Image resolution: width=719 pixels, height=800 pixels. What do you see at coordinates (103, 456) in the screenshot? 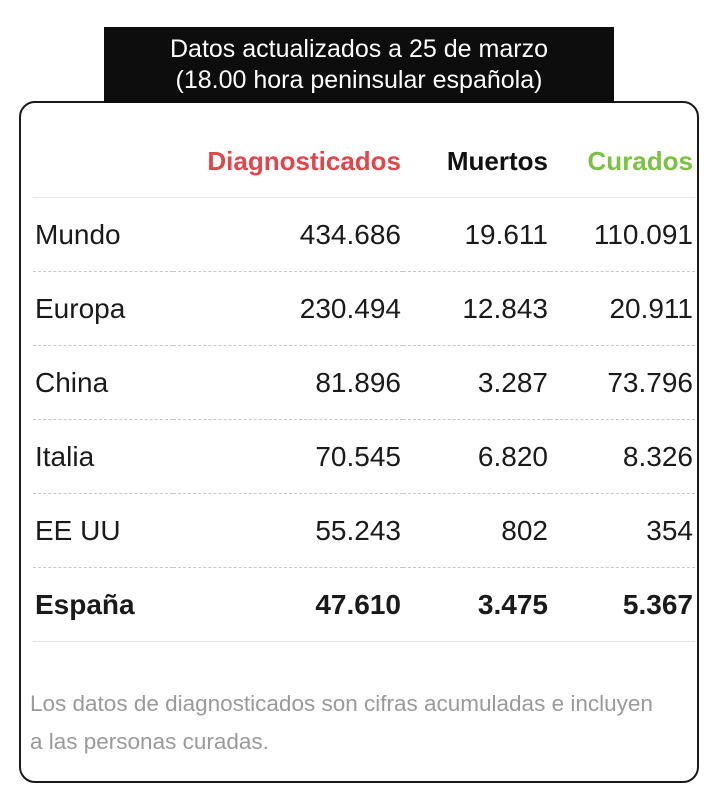
I see `region-name: Italia` at bounding box center [103, 456].